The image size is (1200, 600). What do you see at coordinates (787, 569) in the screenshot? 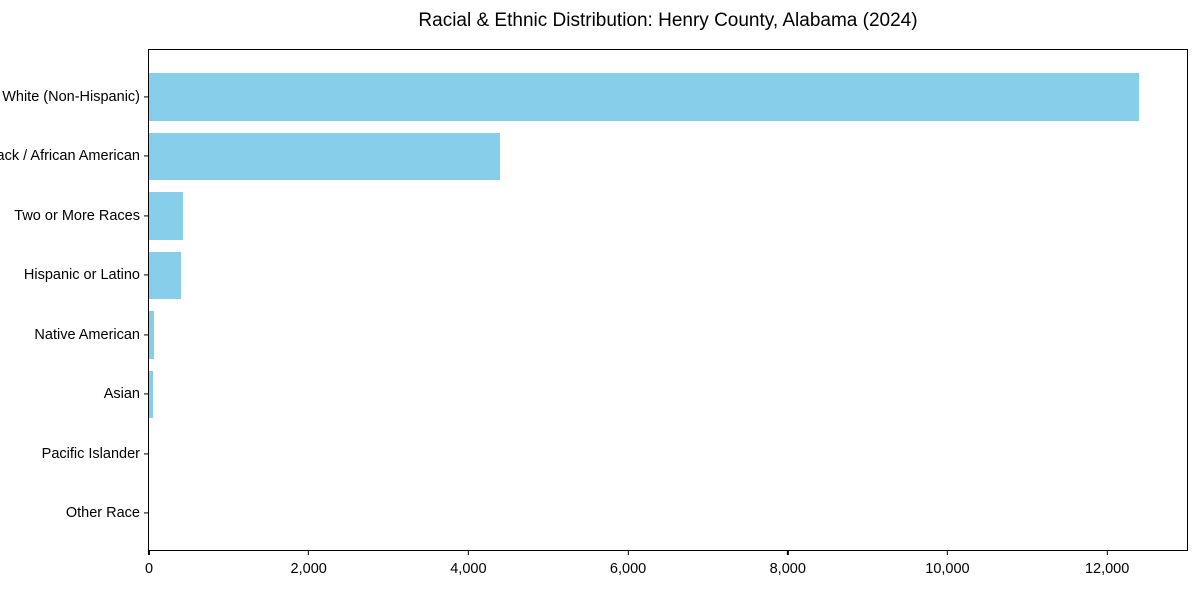
I see `x-tick-label: 8,000` at bounding box center [787, 569].